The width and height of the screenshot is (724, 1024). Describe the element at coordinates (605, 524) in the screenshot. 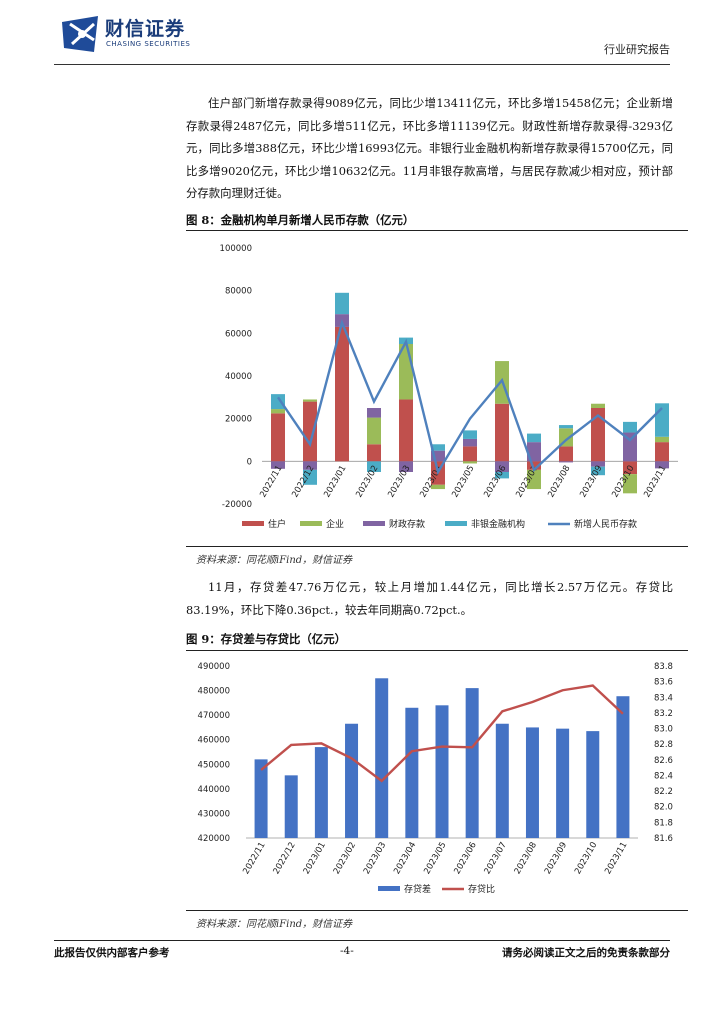

I see `legend-label: 新增人民币存款` at that location.